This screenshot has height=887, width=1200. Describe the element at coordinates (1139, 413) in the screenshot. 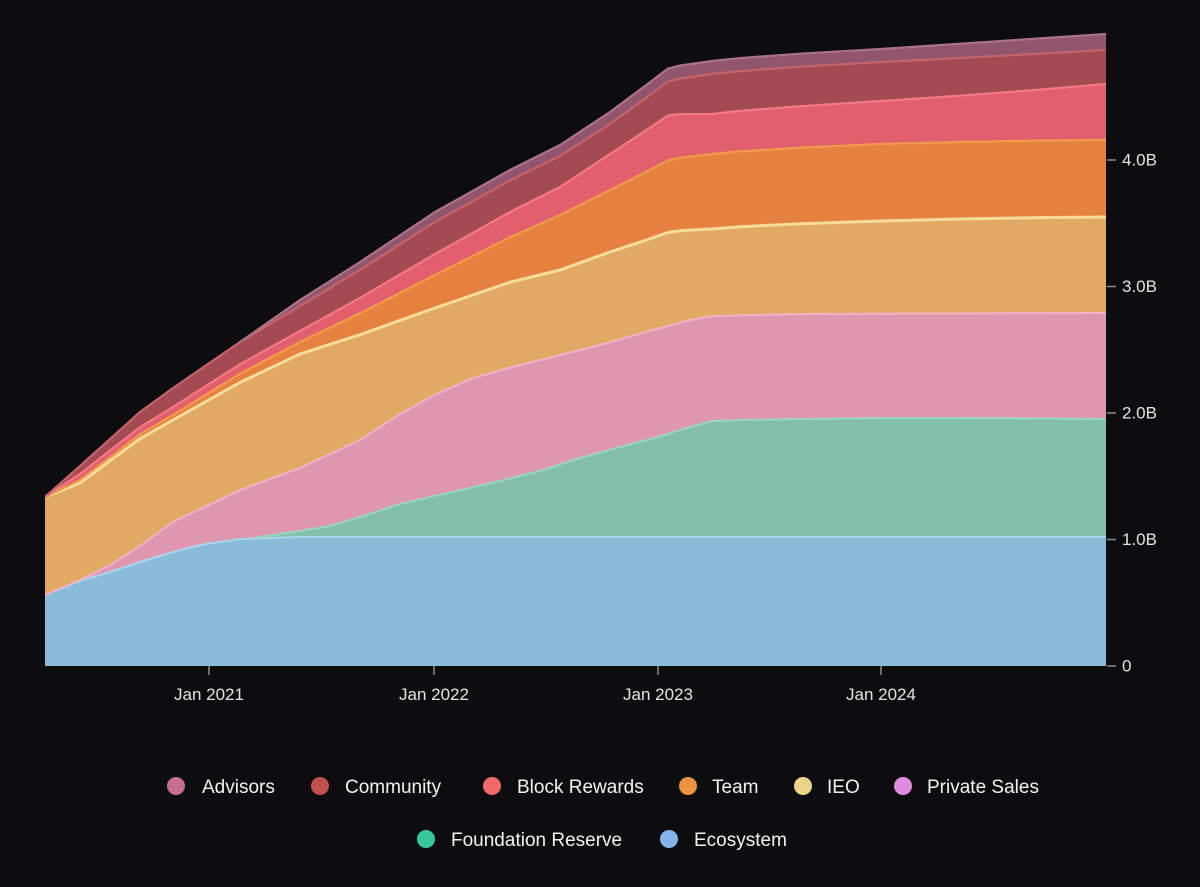

I see `svg-text: 2.0B` at that location.